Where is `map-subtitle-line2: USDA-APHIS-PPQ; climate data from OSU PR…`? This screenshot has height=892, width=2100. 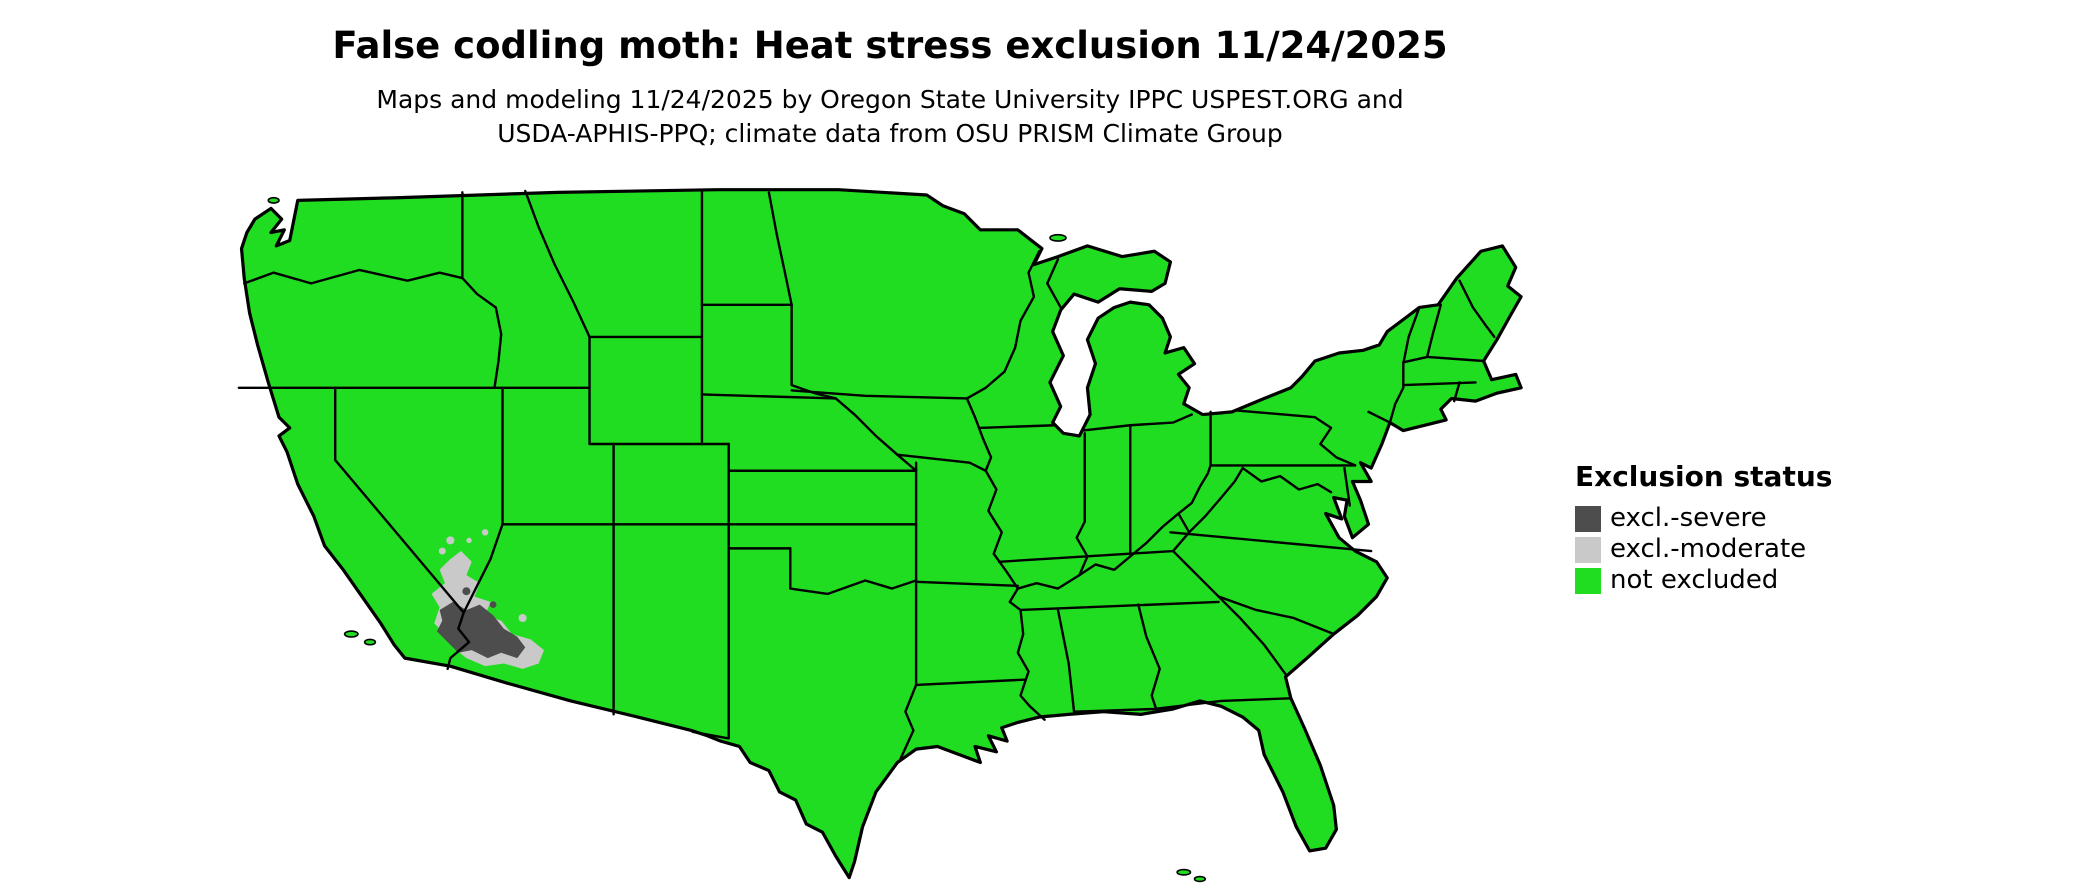
map-subtitle-line2: USDA-APHIS-PPQ; climate data from OSU PR… is located at coordinates (890, 133).